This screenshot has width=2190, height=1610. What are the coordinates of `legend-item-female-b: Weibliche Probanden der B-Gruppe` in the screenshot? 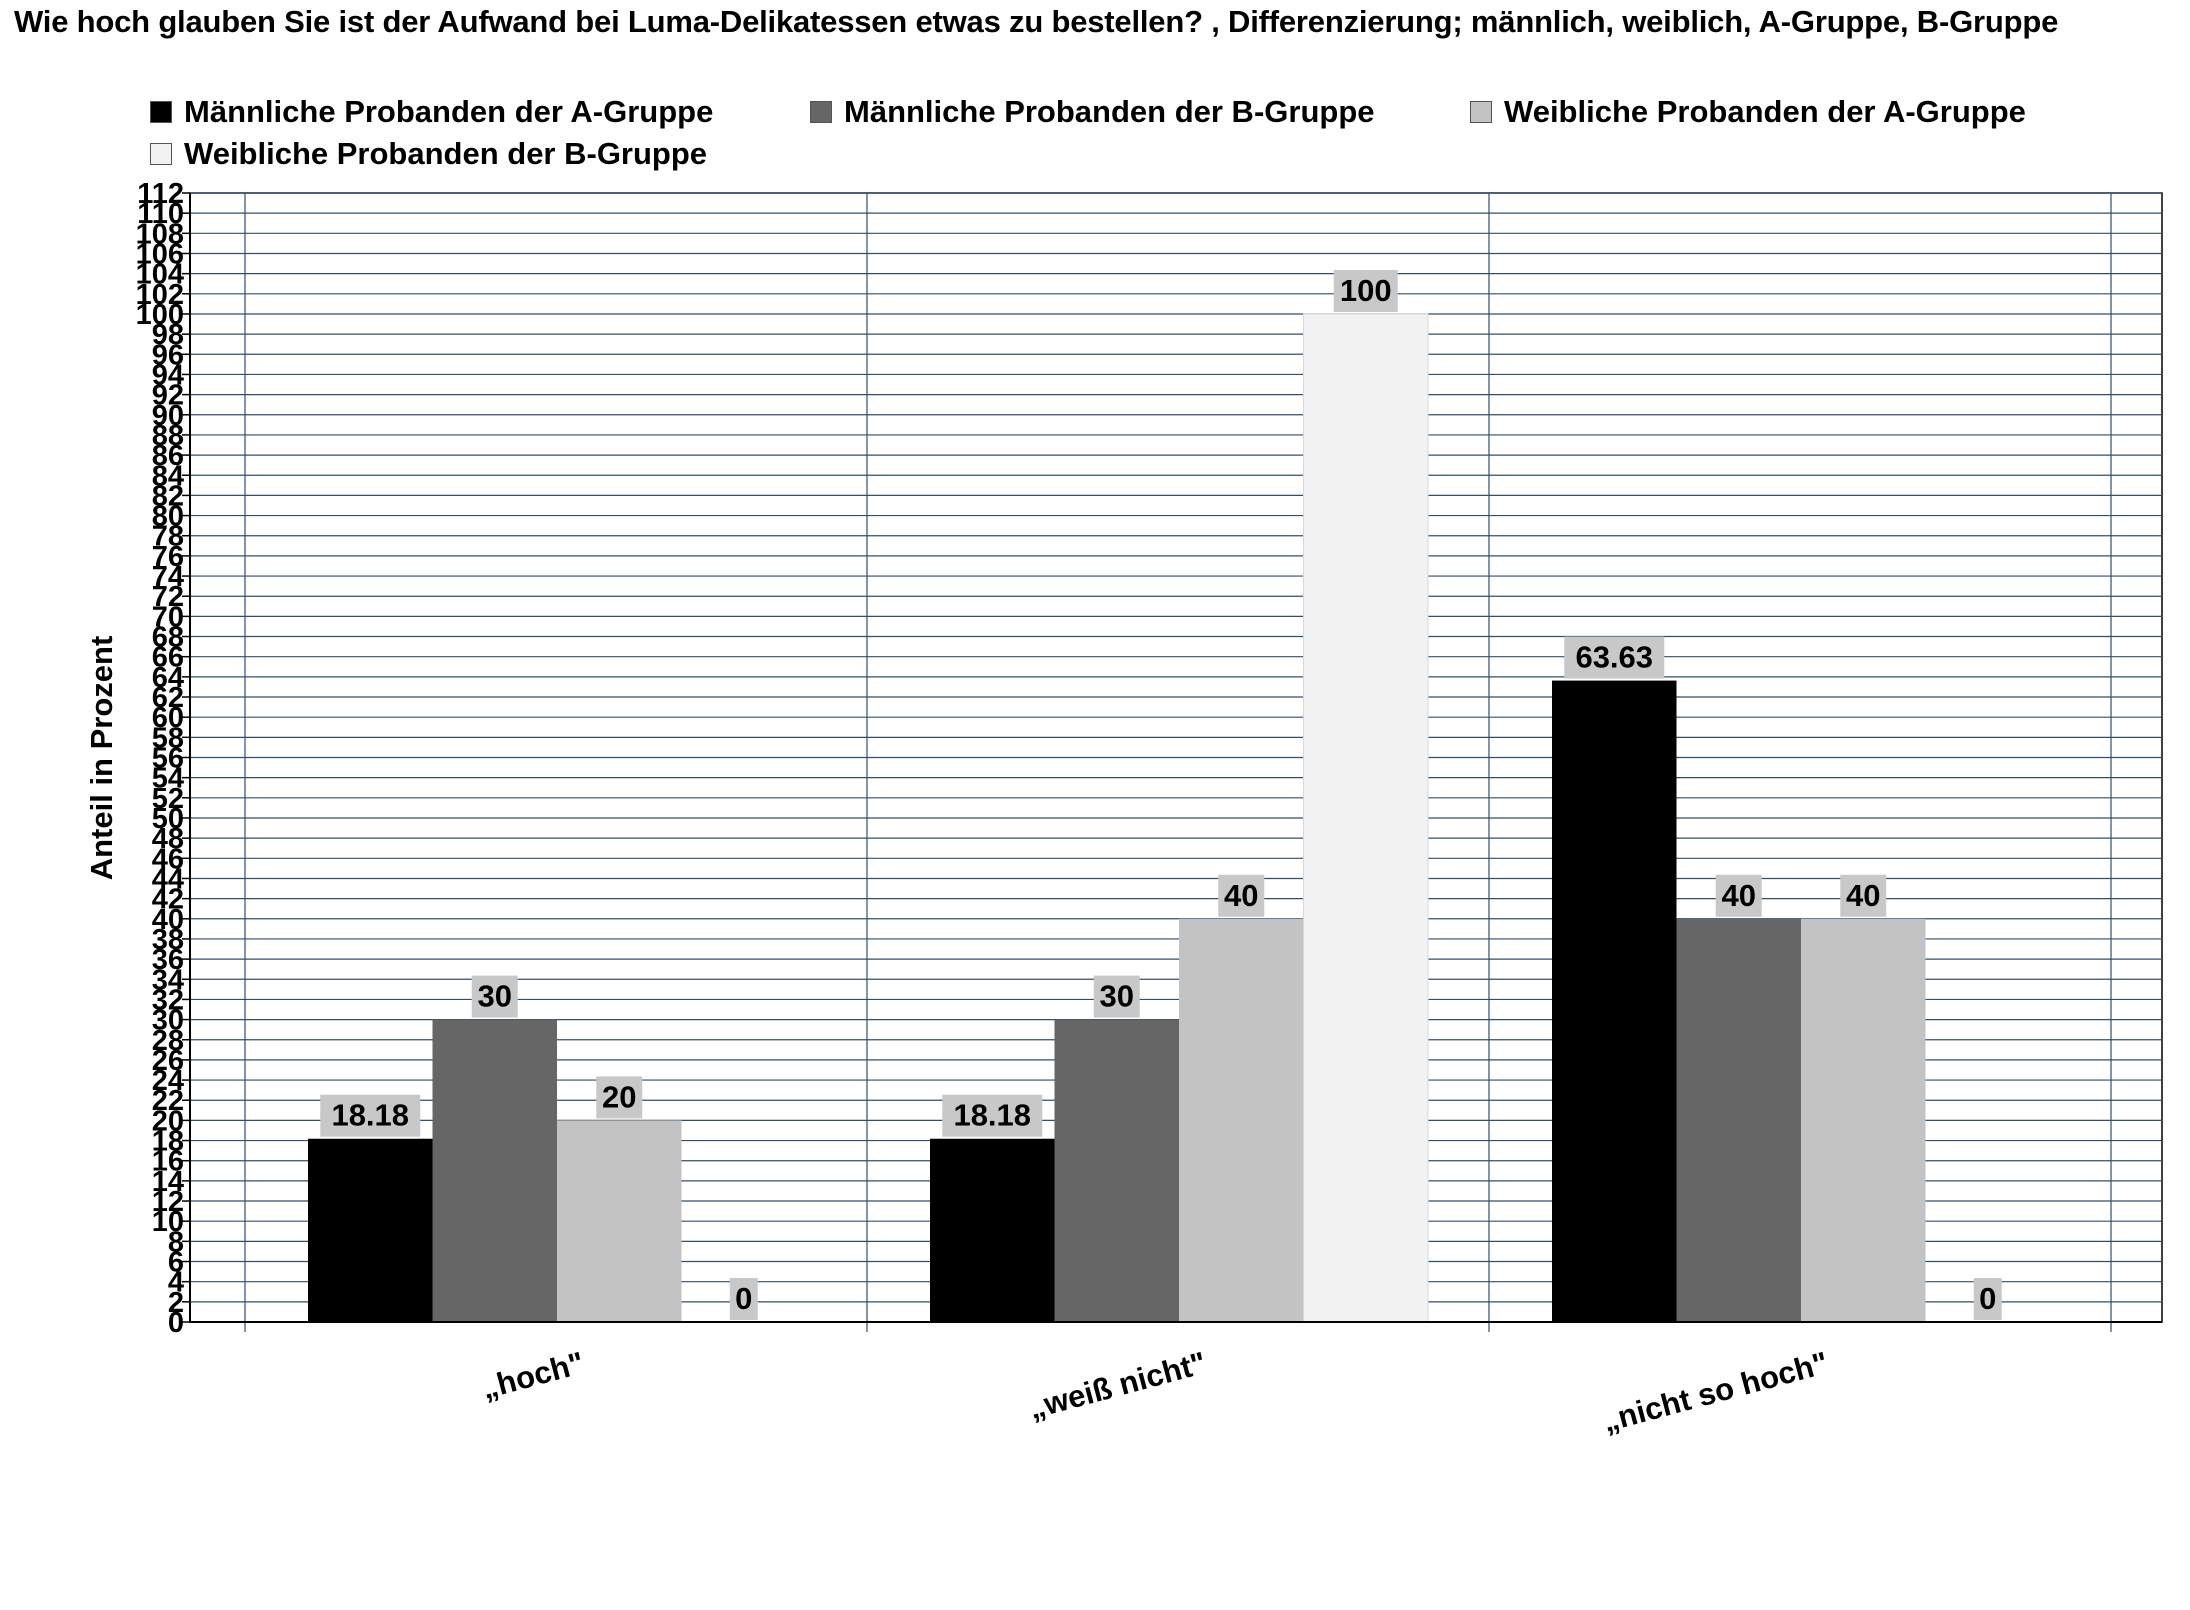 It's located at (428, 154).